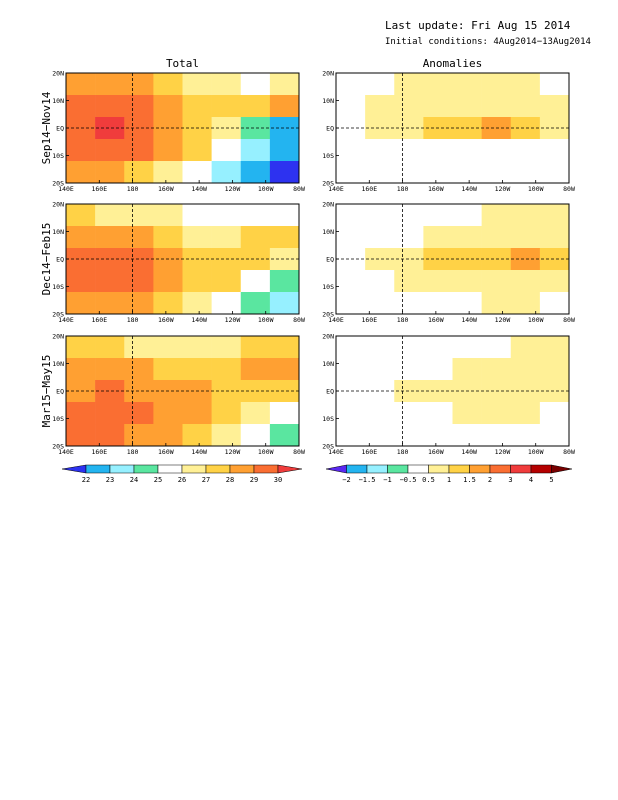 The width and height of the screenshot is (618, 800). What do you see at coordinates (86, 480) in the screenshot?
I see `colorbar-label: 22` at bounding box center [86, 480].